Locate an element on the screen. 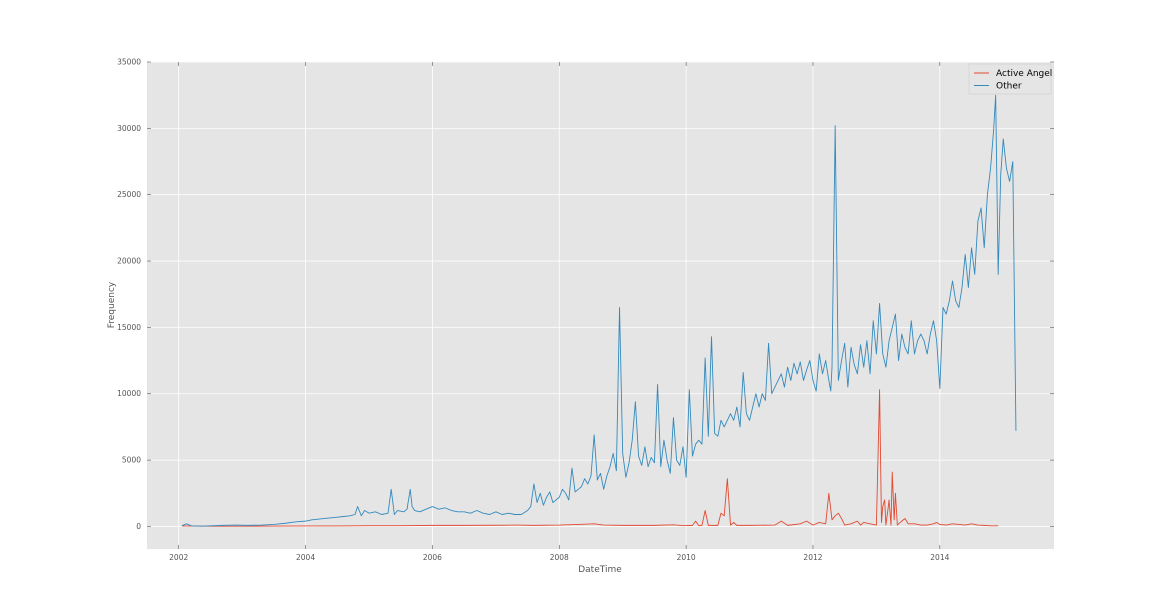  x-tick-label: 2014 is located at coordinates (939, 557).